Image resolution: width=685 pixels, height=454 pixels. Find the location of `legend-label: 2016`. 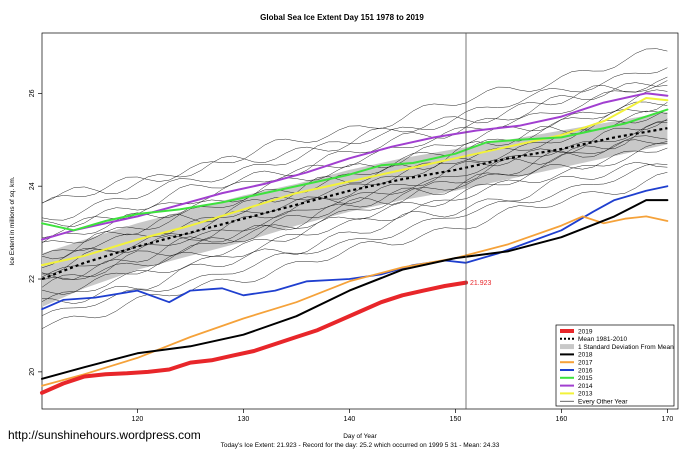

legend-label: 2016 is located at coordinates (585, 370).